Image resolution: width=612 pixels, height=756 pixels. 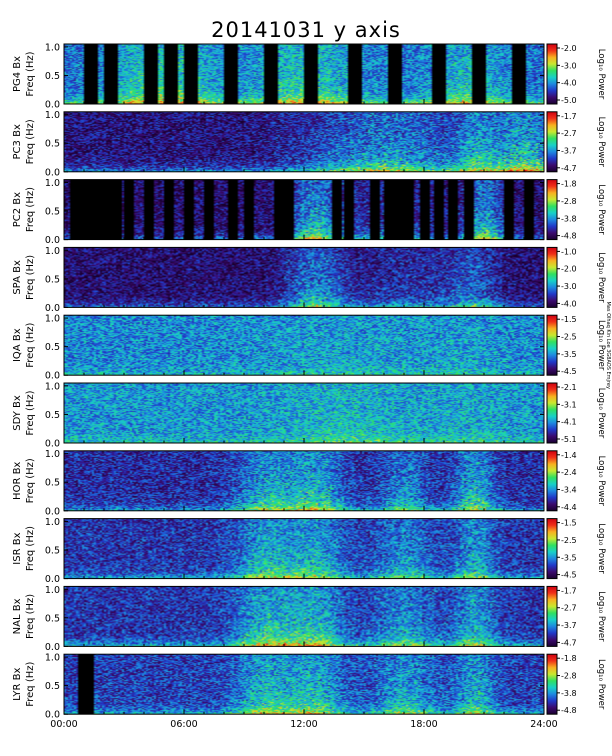 What do you see at coordinates (17, 616) in the screenshot?
I see `y-axis-label-station: NAL Bx` at bounding box center [17, 616].